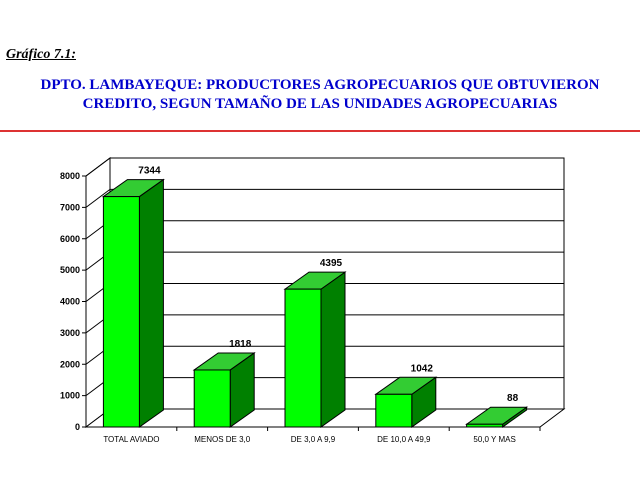 This screenshot has height=480, width=640. What do you see at coordinates (513, 398) in the screenshot?
I see `data-label: 88` at bounding box center [513, 398].